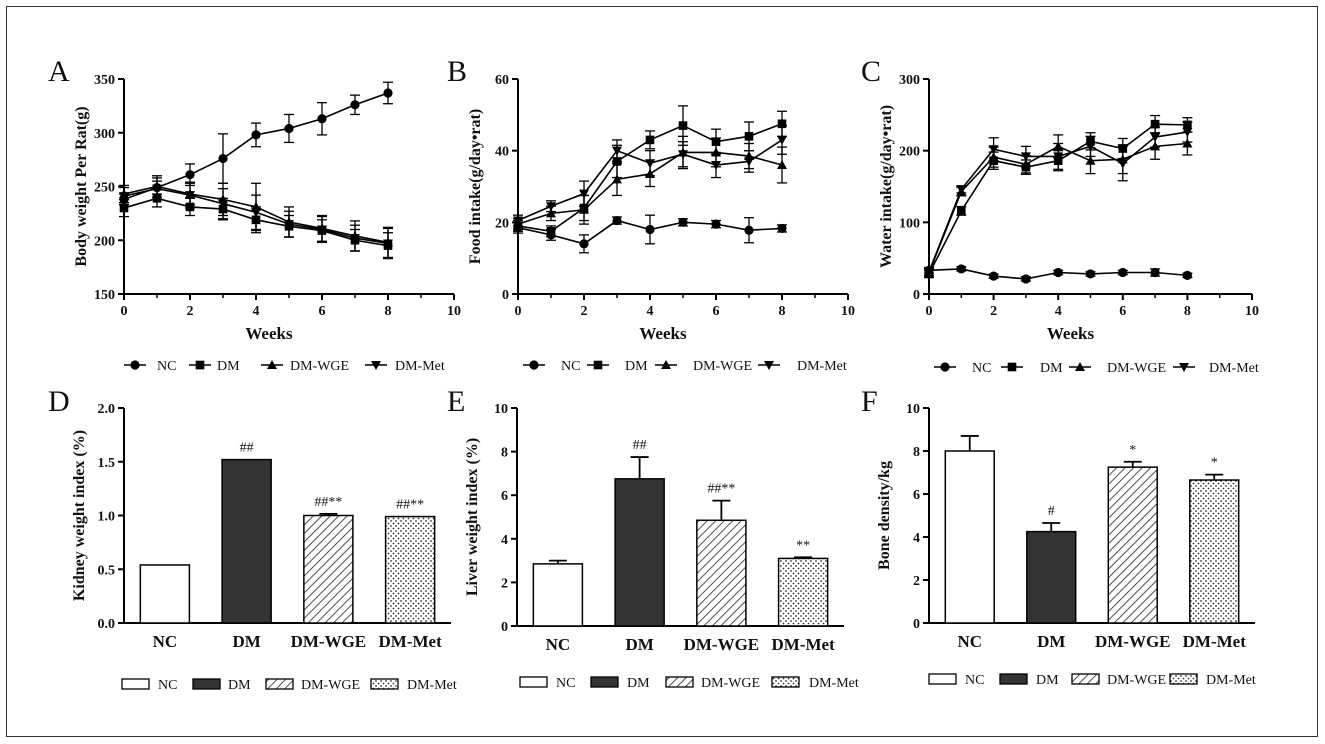 Image resolution: width=1325 pixels, height=744 pixels. I want to click on y-tick-label-e: 8, so click(504, 453).